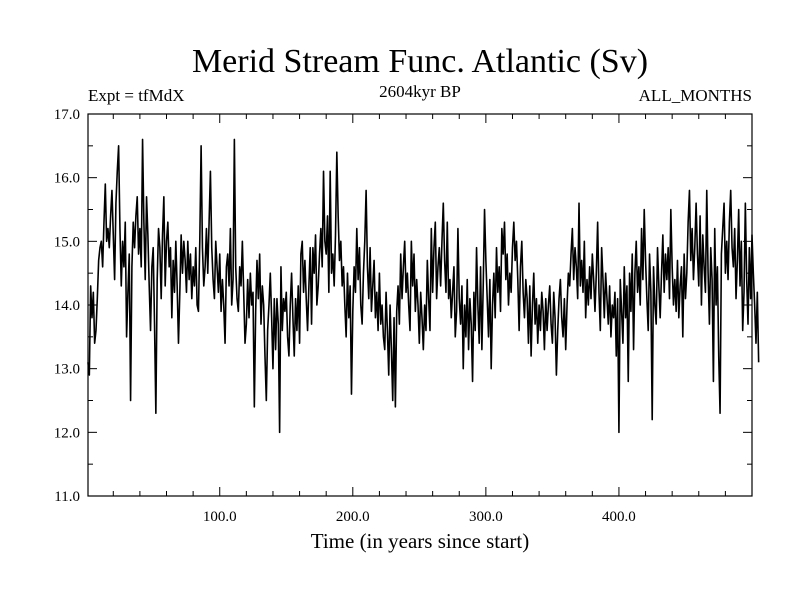 Image resolution: width=800 pixels, height=600 pixels. I want to click on y-tick-label: 15.0, so click(67, 242).